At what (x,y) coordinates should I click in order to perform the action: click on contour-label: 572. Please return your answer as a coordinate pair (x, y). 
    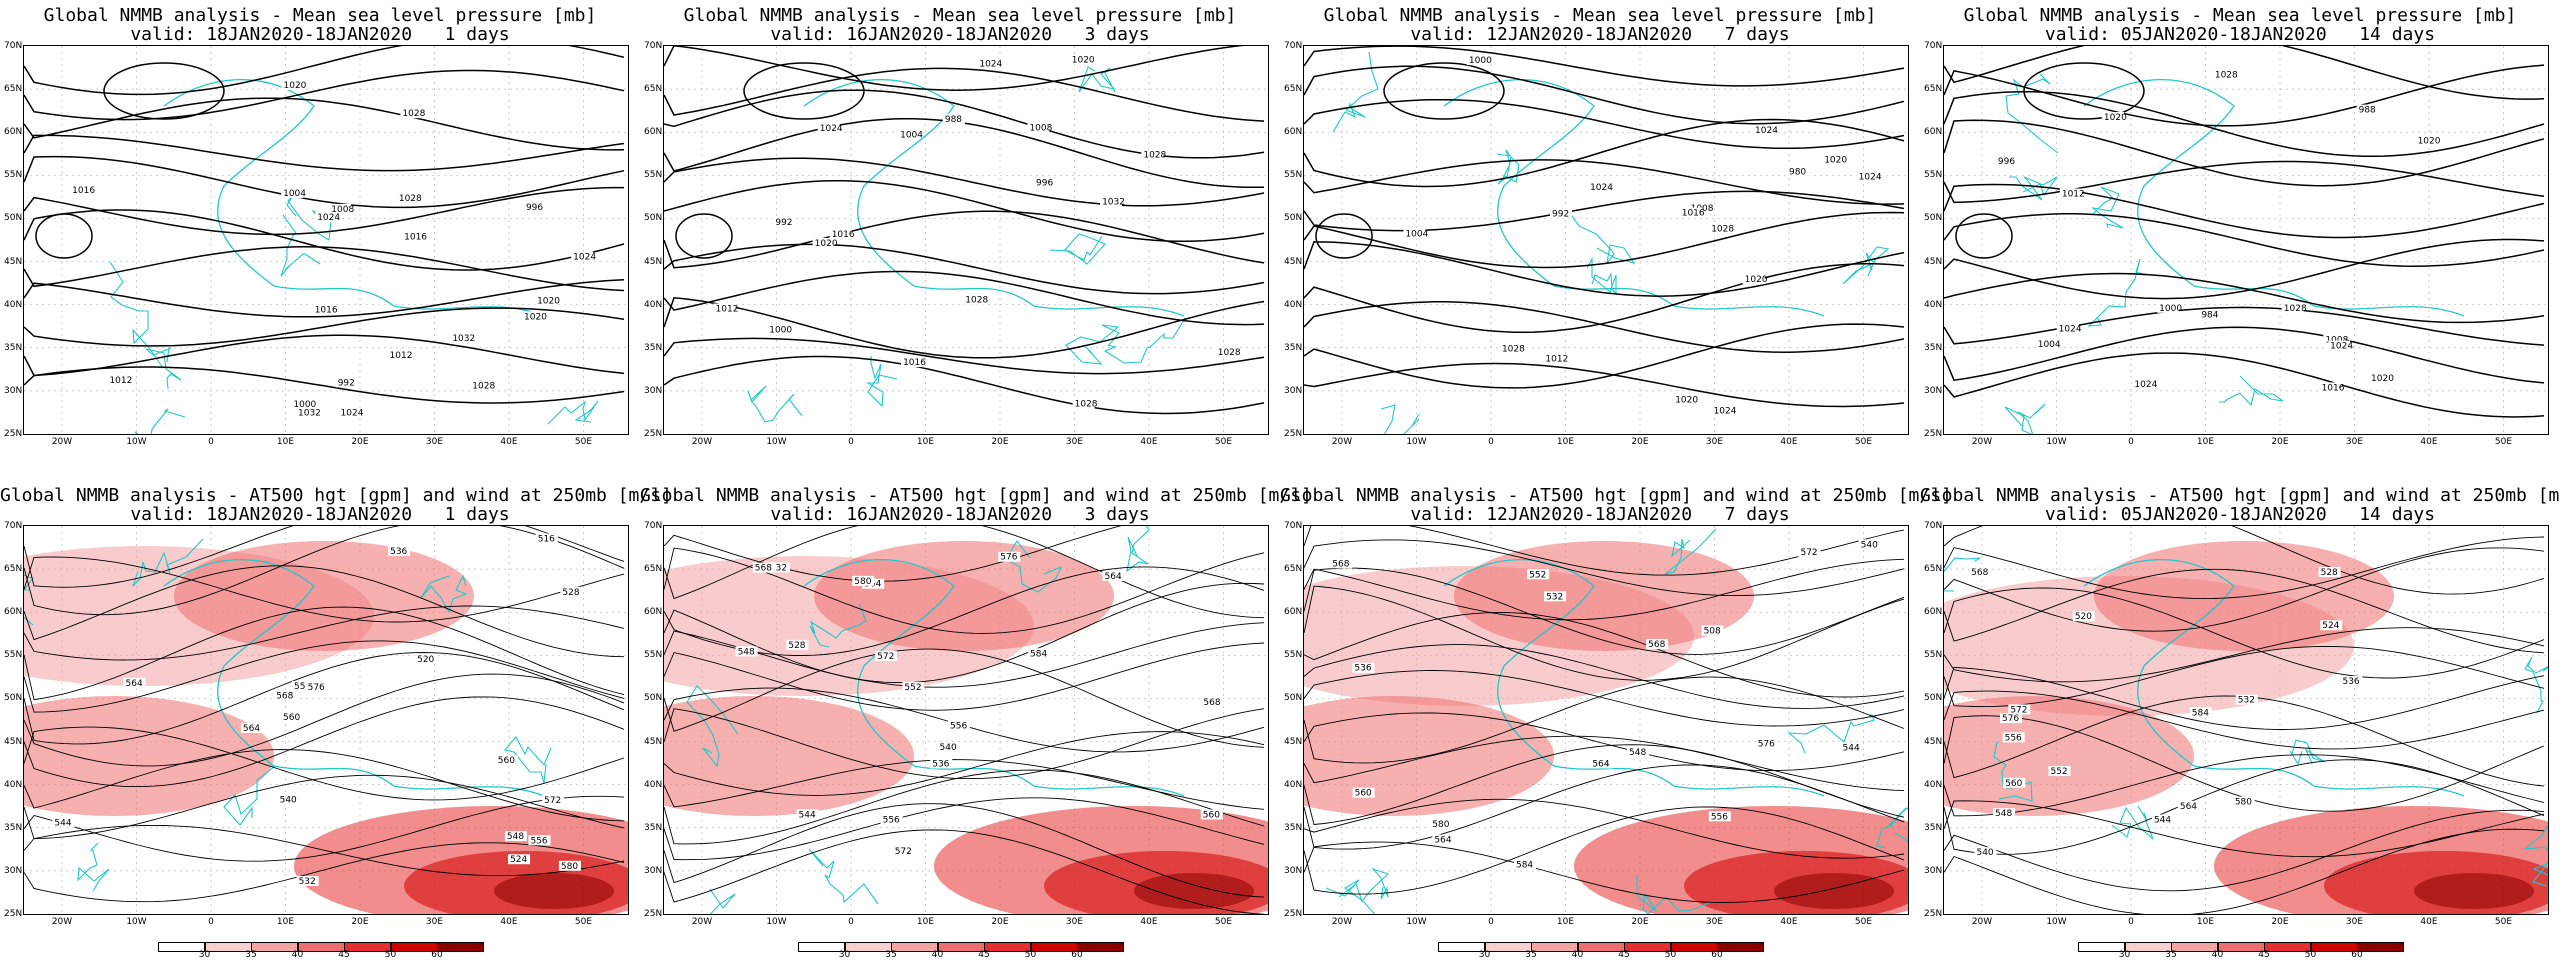
    Looking at the image, I should click on (885, 657).